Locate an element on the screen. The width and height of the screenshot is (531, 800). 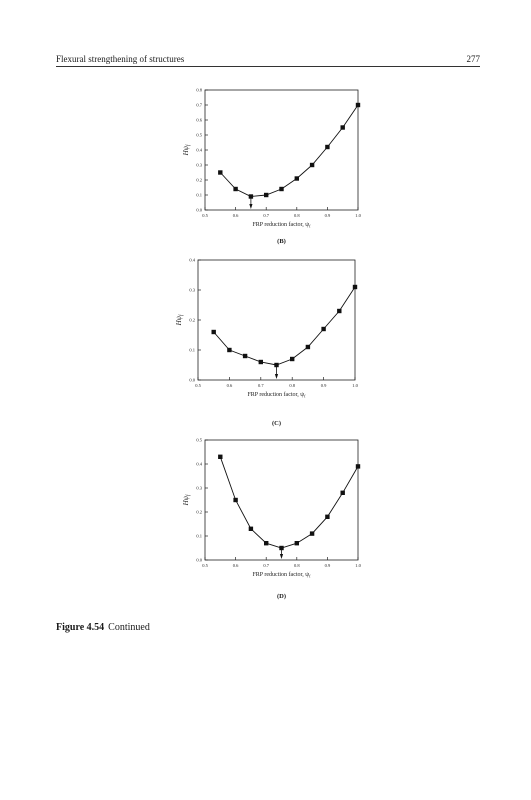
plot-frame is located at coordinates (281, 150).